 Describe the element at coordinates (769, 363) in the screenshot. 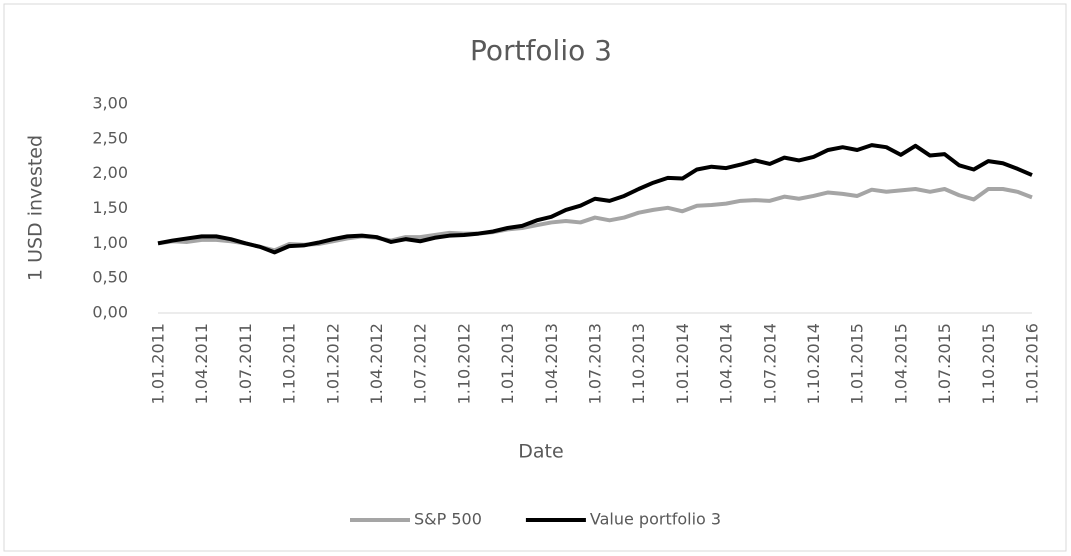

I see `x-tick-label: 1.07.2014` at that location.